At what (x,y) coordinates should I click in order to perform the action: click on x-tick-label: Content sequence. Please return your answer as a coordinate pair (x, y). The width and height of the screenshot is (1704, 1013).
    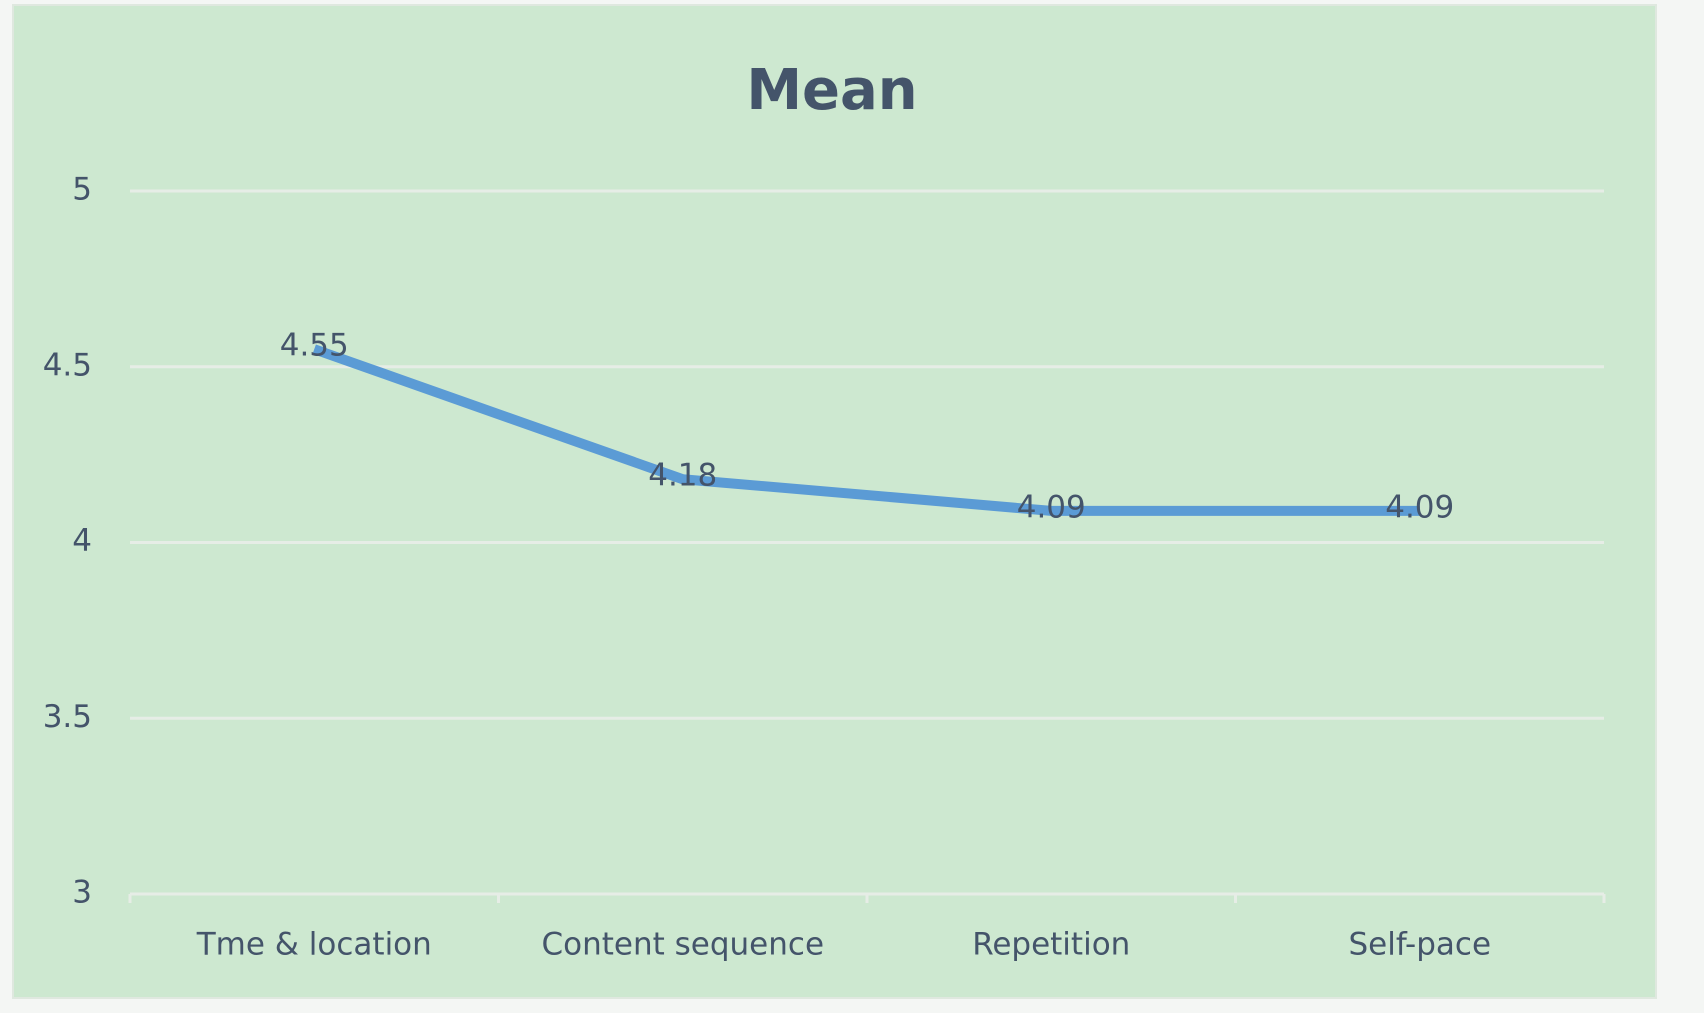
    Looking at the image, I should click on (682, 945).